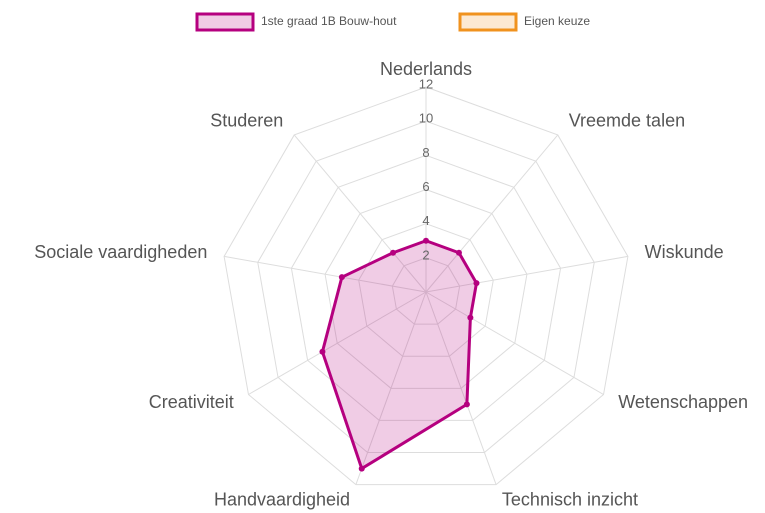  Describe the element at coordinates (684, 252) in the screenshot. I see `axis-label: Wiskunde` at that location.